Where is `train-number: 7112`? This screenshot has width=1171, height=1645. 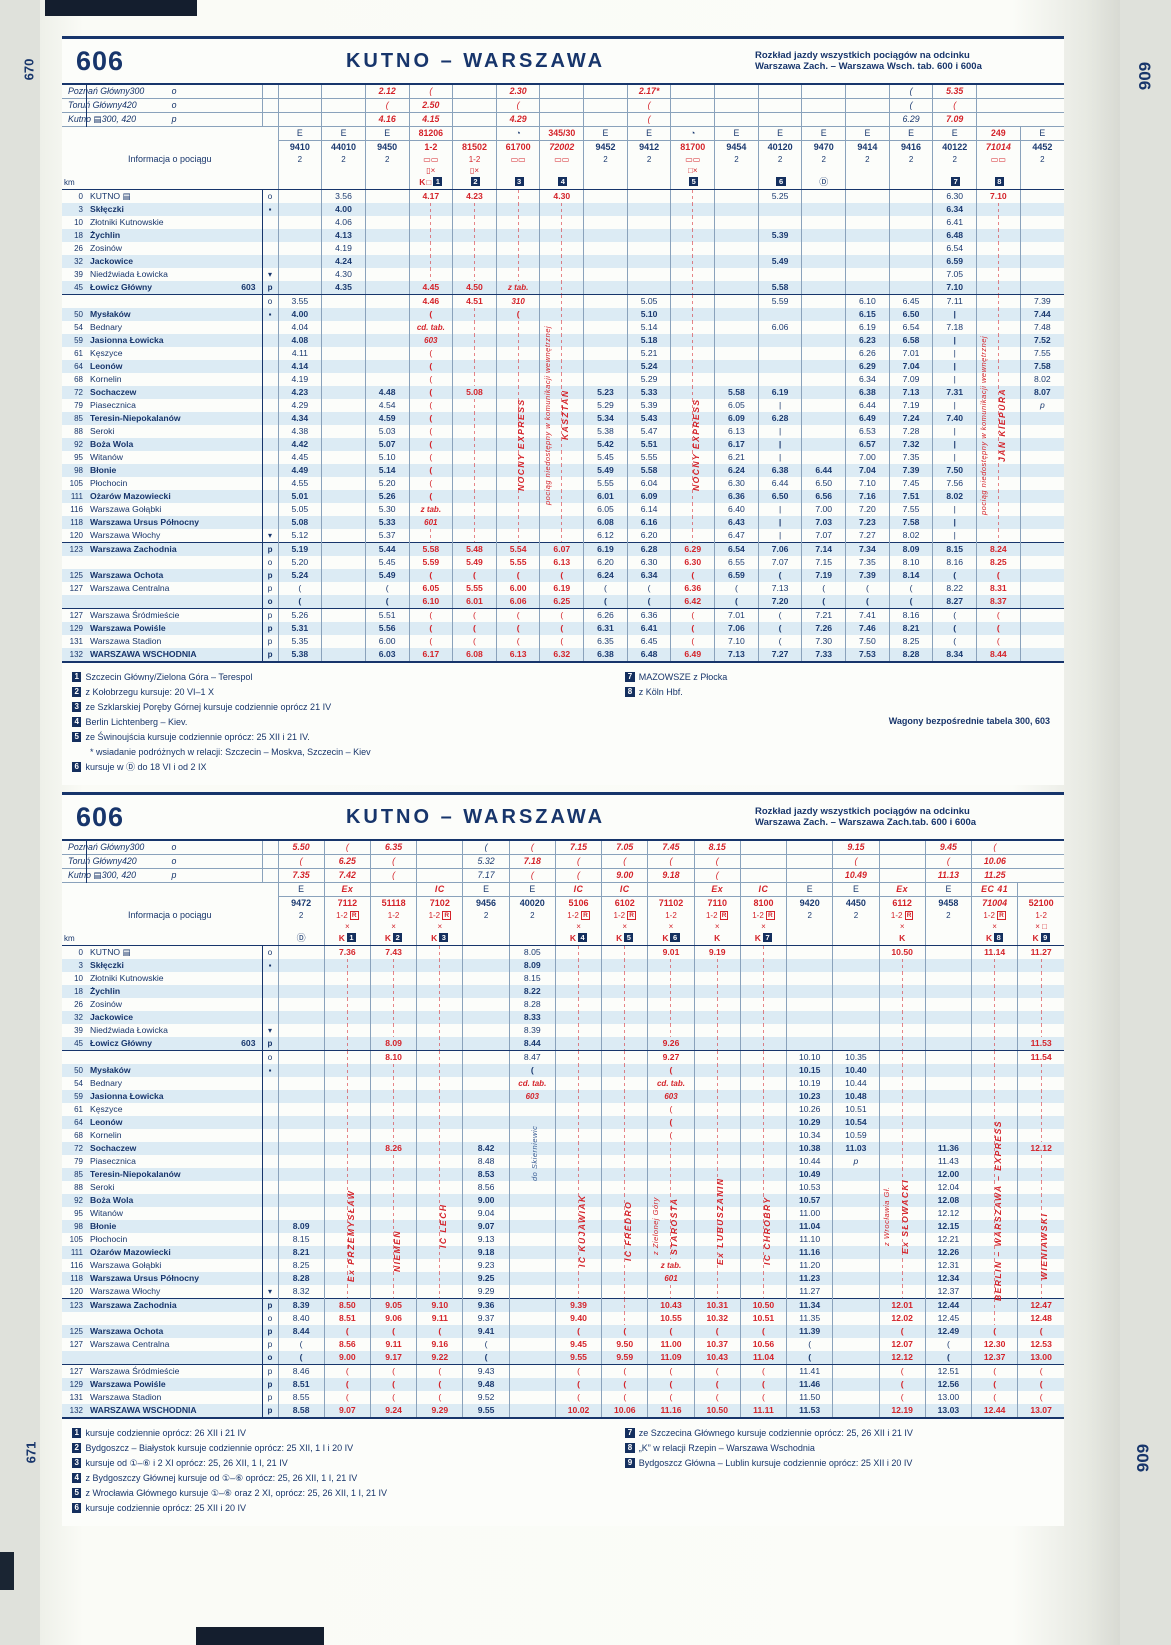
train-number: 7112 is located at coordinates (347, 903).